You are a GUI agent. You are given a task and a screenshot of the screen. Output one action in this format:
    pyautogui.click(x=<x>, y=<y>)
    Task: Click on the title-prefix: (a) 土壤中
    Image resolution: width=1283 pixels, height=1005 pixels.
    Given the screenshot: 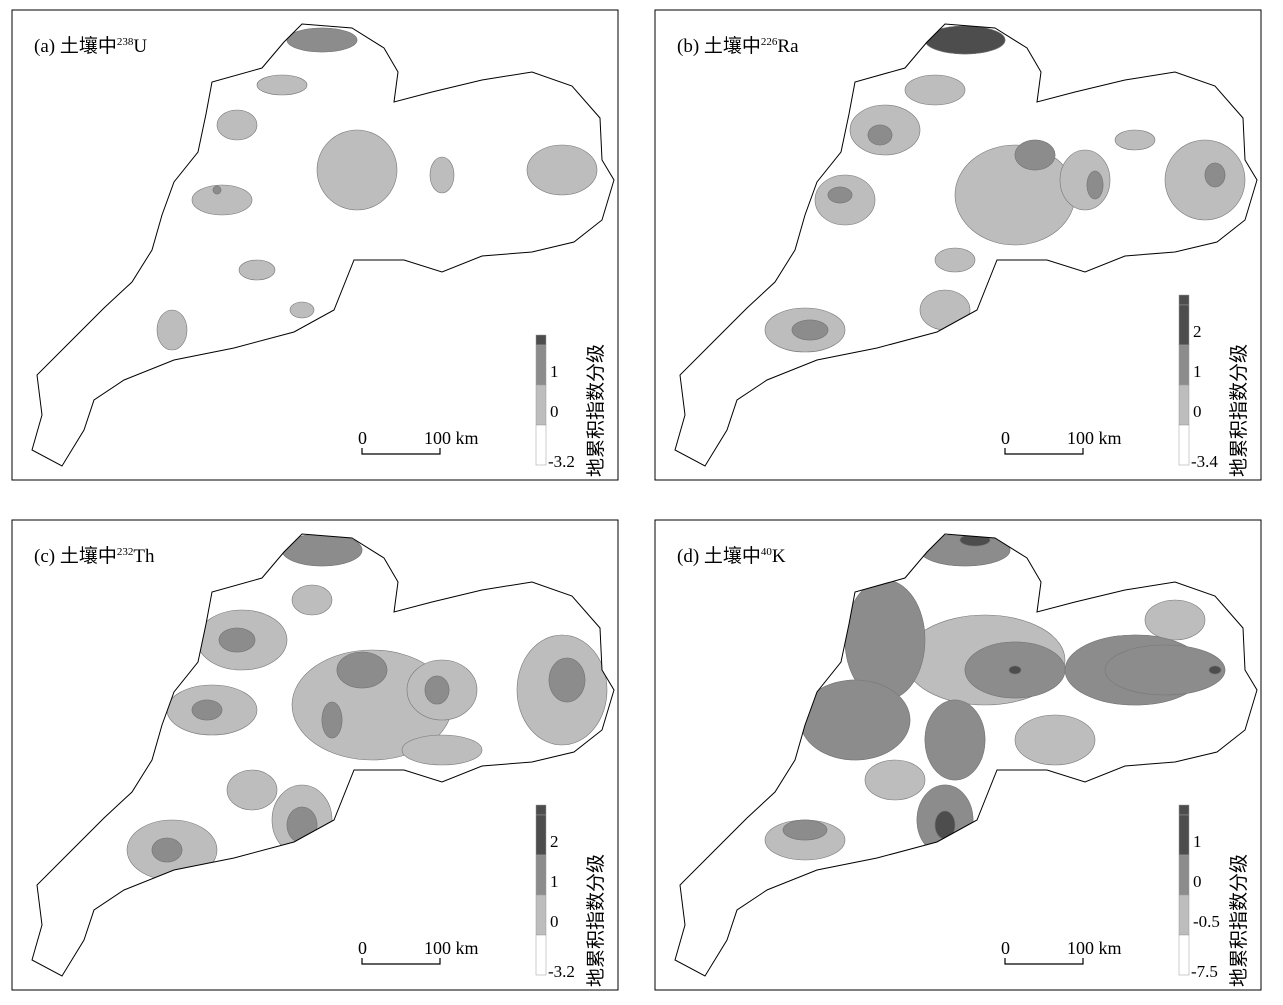 What is the action you would take?
    pyautogui.click(x=75, y=46)
    